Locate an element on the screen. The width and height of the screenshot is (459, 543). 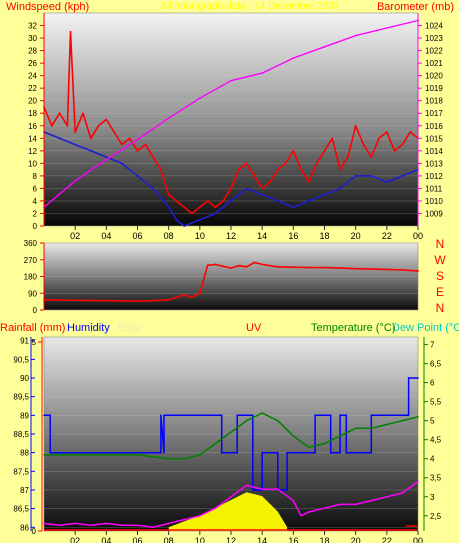
y2-tick-label: 5,5 is located at coordinates (436, 402).